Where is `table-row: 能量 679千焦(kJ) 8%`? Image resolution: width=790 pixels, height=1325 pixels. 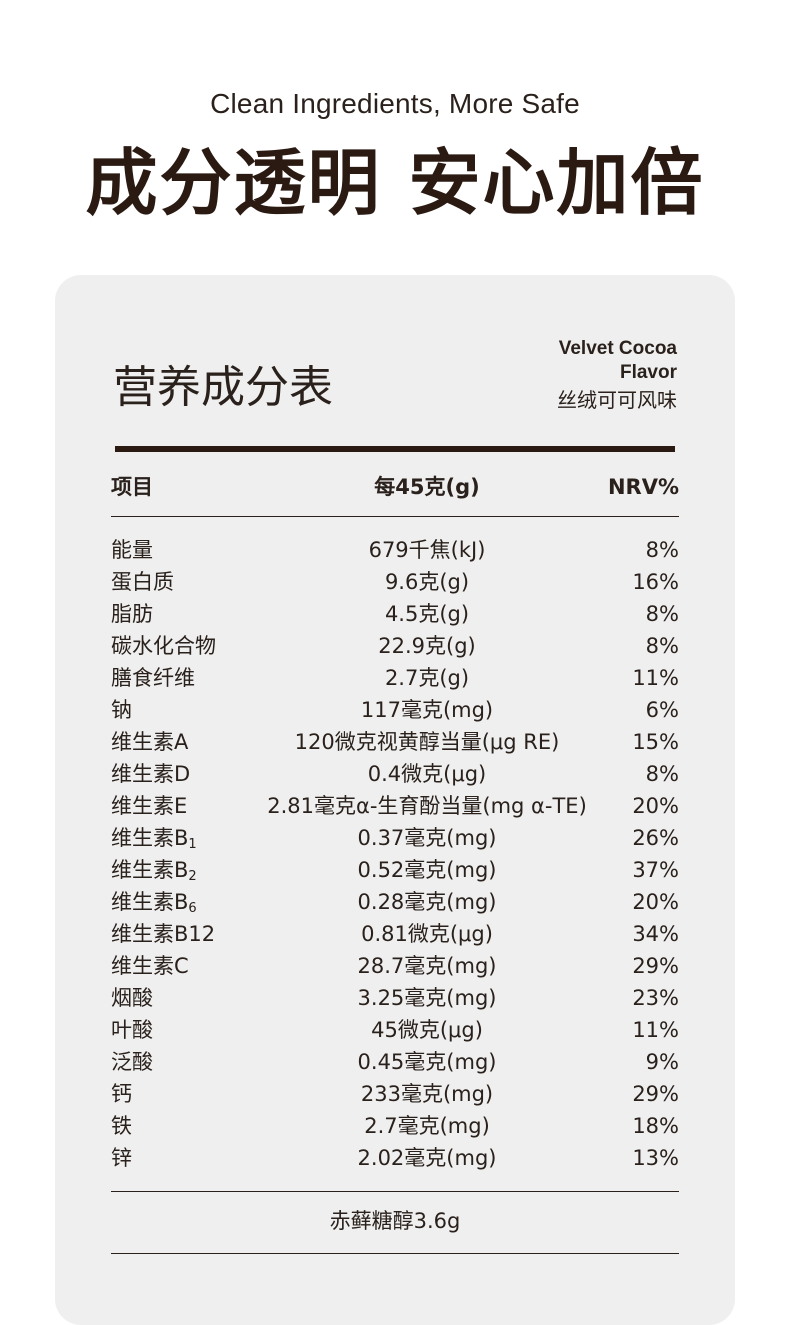
table-row: 能量 679千焦(kJ) 8% is located at coordinates (395, 550).